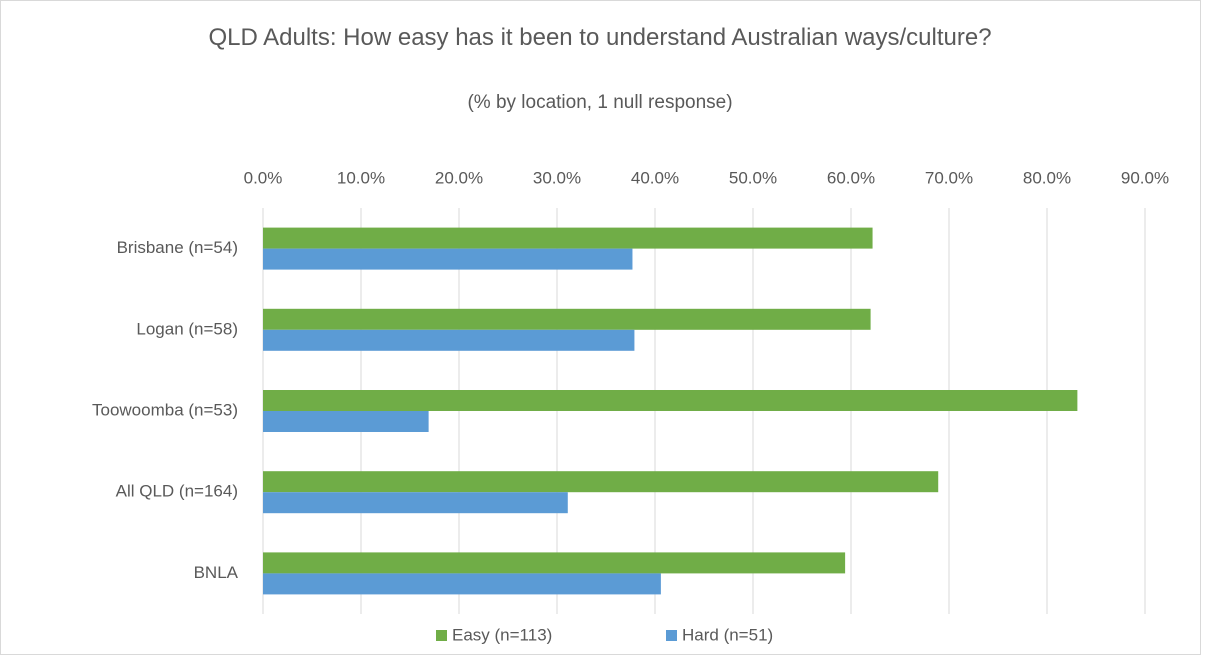  I want to click on legend-label: Easy (n=113), so click(502, 634).